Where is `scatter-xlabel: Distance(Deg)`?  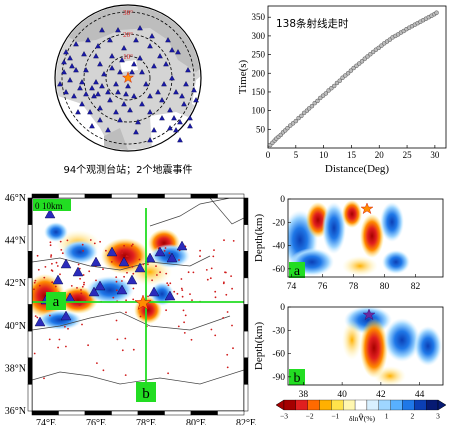 scatter-xlabel: Distance(Deg) is located at coordinates (357, 169).